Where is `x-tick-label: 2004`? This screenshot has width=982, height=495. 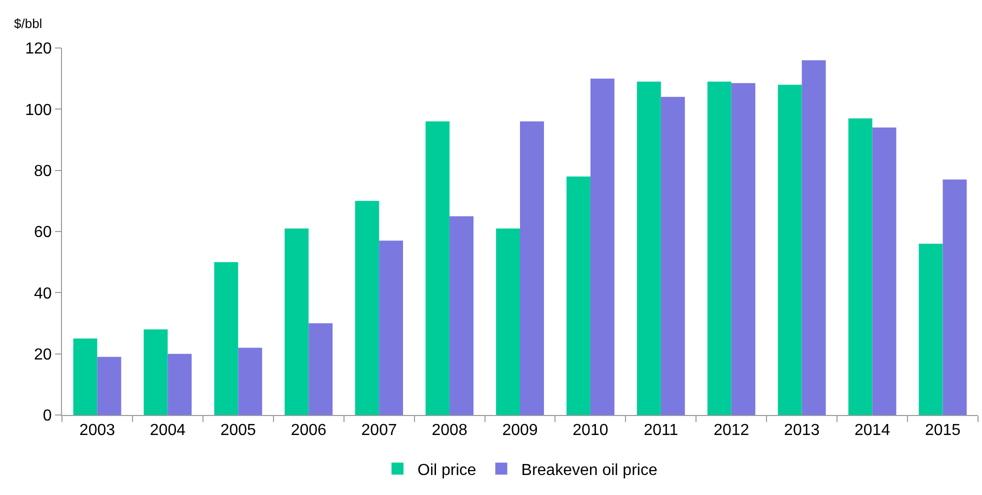
x-tick-label: 2004 is located at coordinates (168, 431).